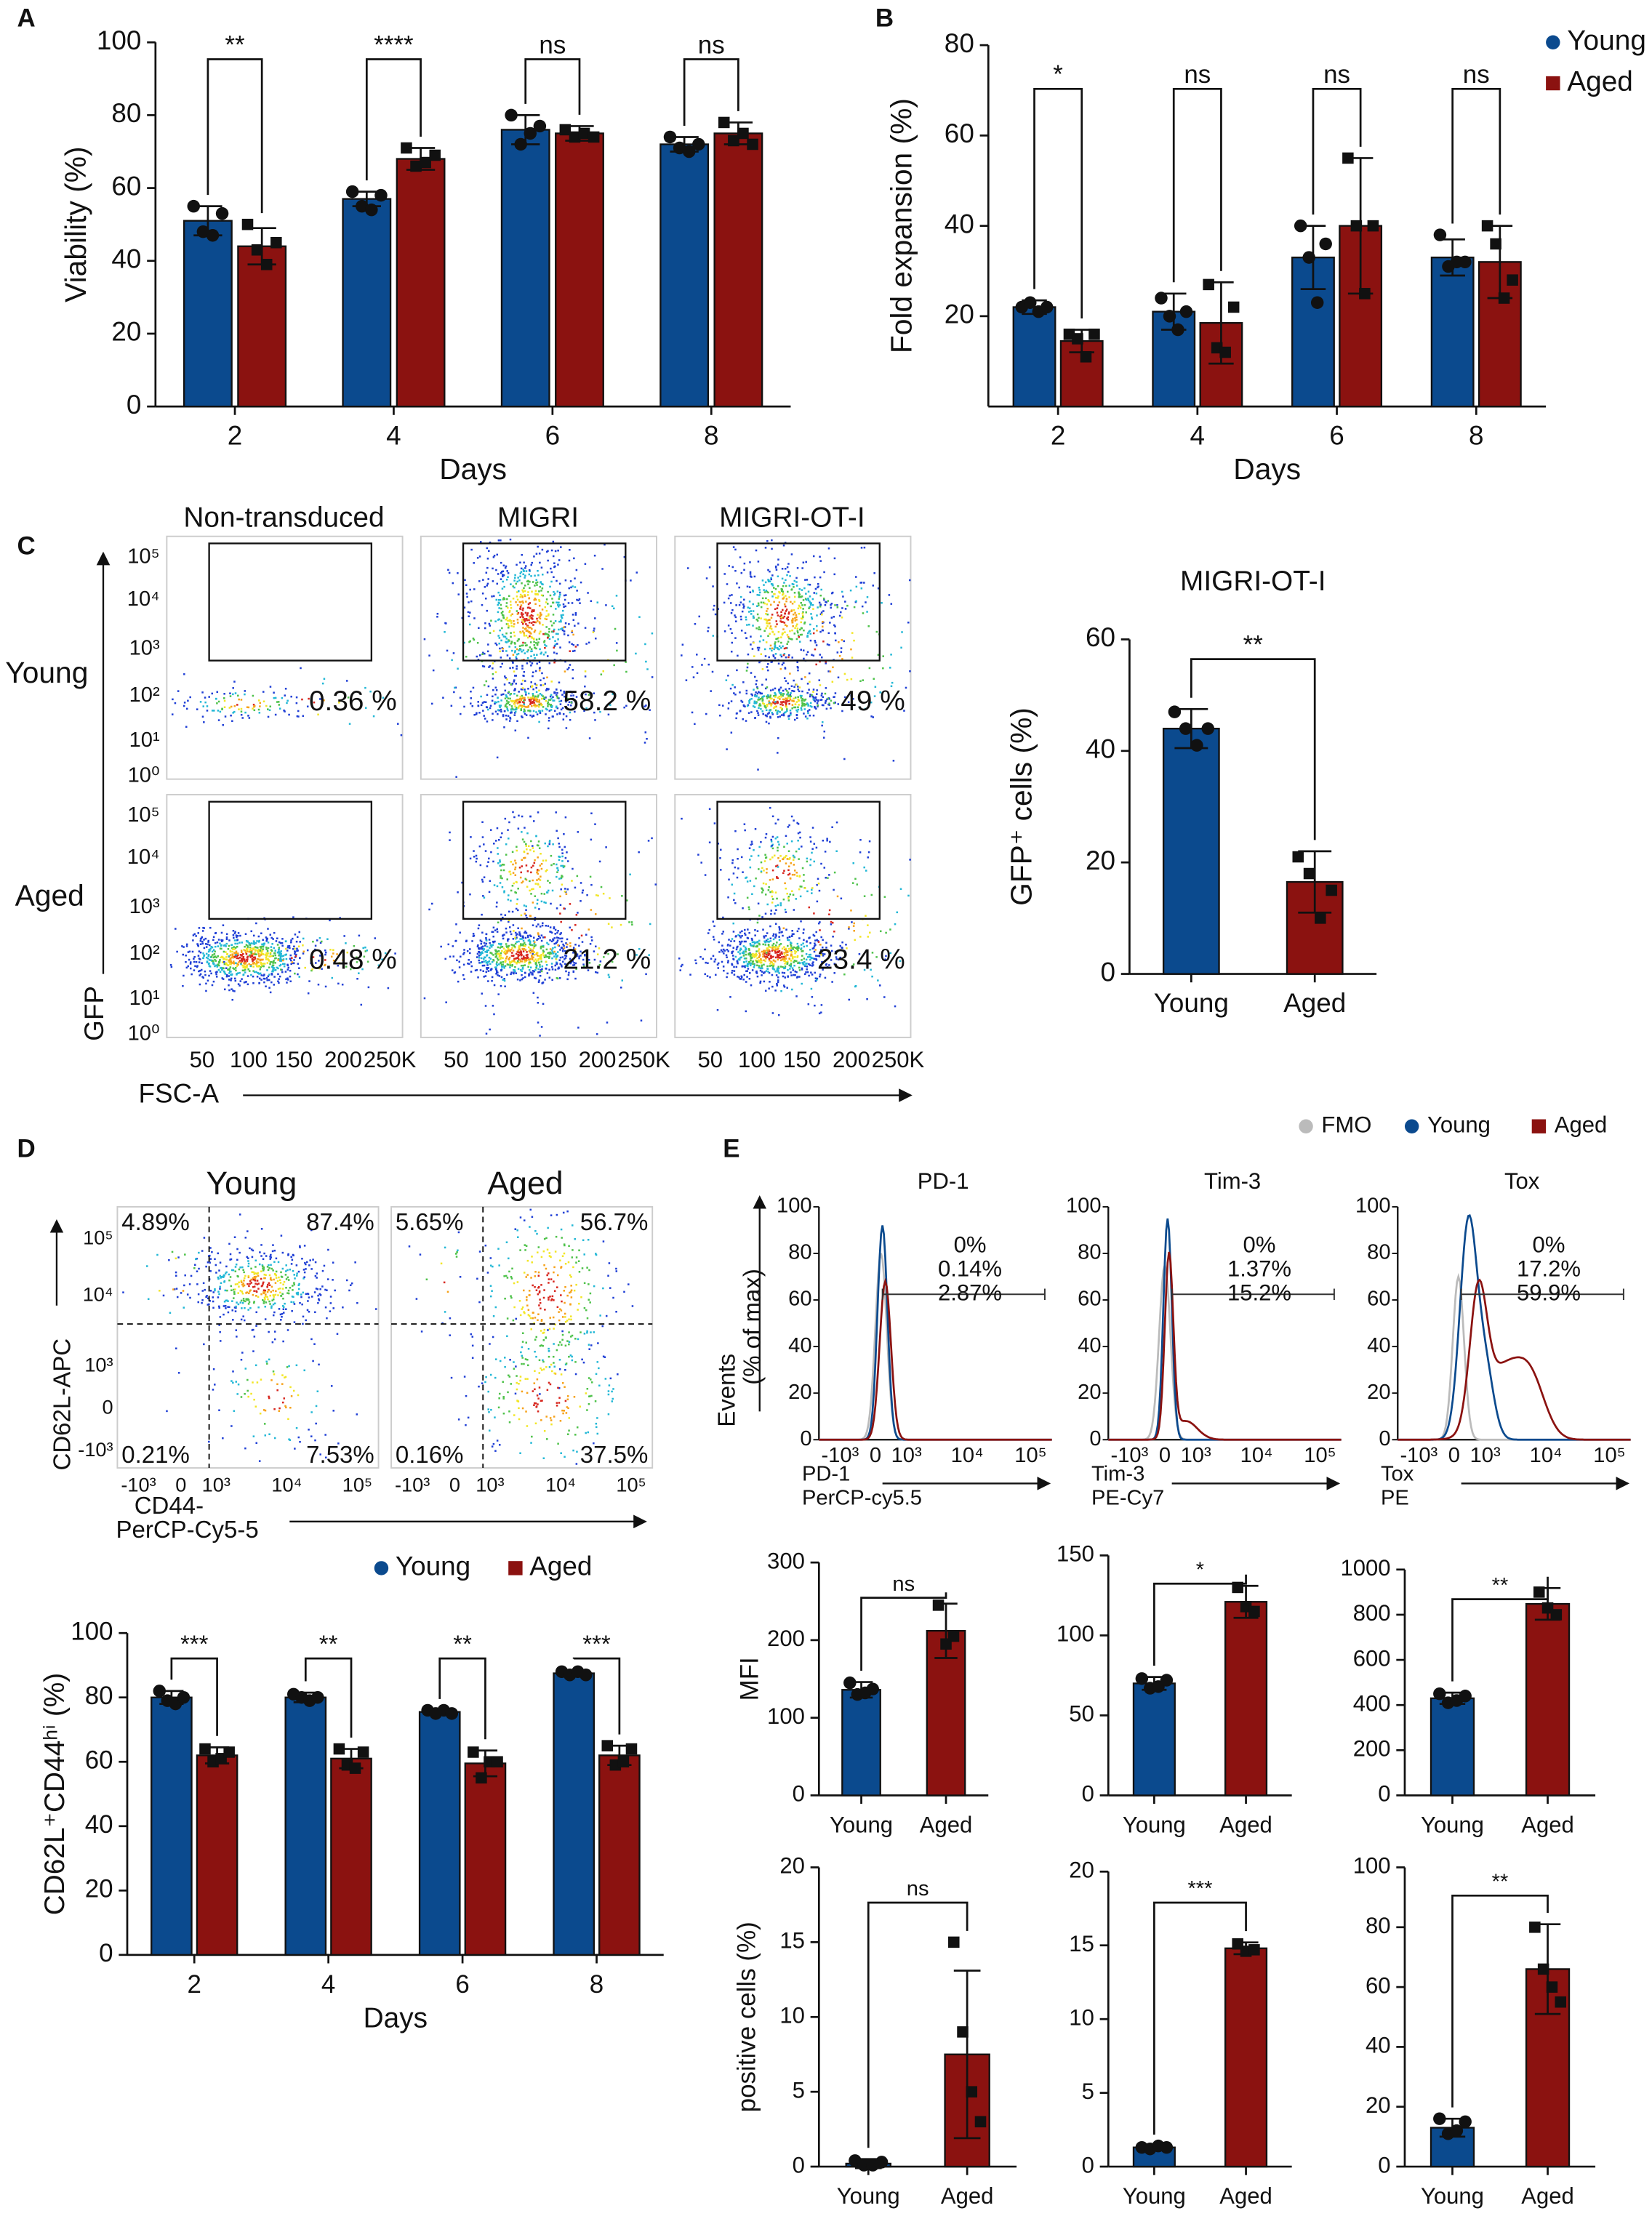 The width and height of the screenshot is (1652, 2216). What do you see at coordinates (421, 283) in the screenshot?
I see `bar` at bounding box center [421, 283].